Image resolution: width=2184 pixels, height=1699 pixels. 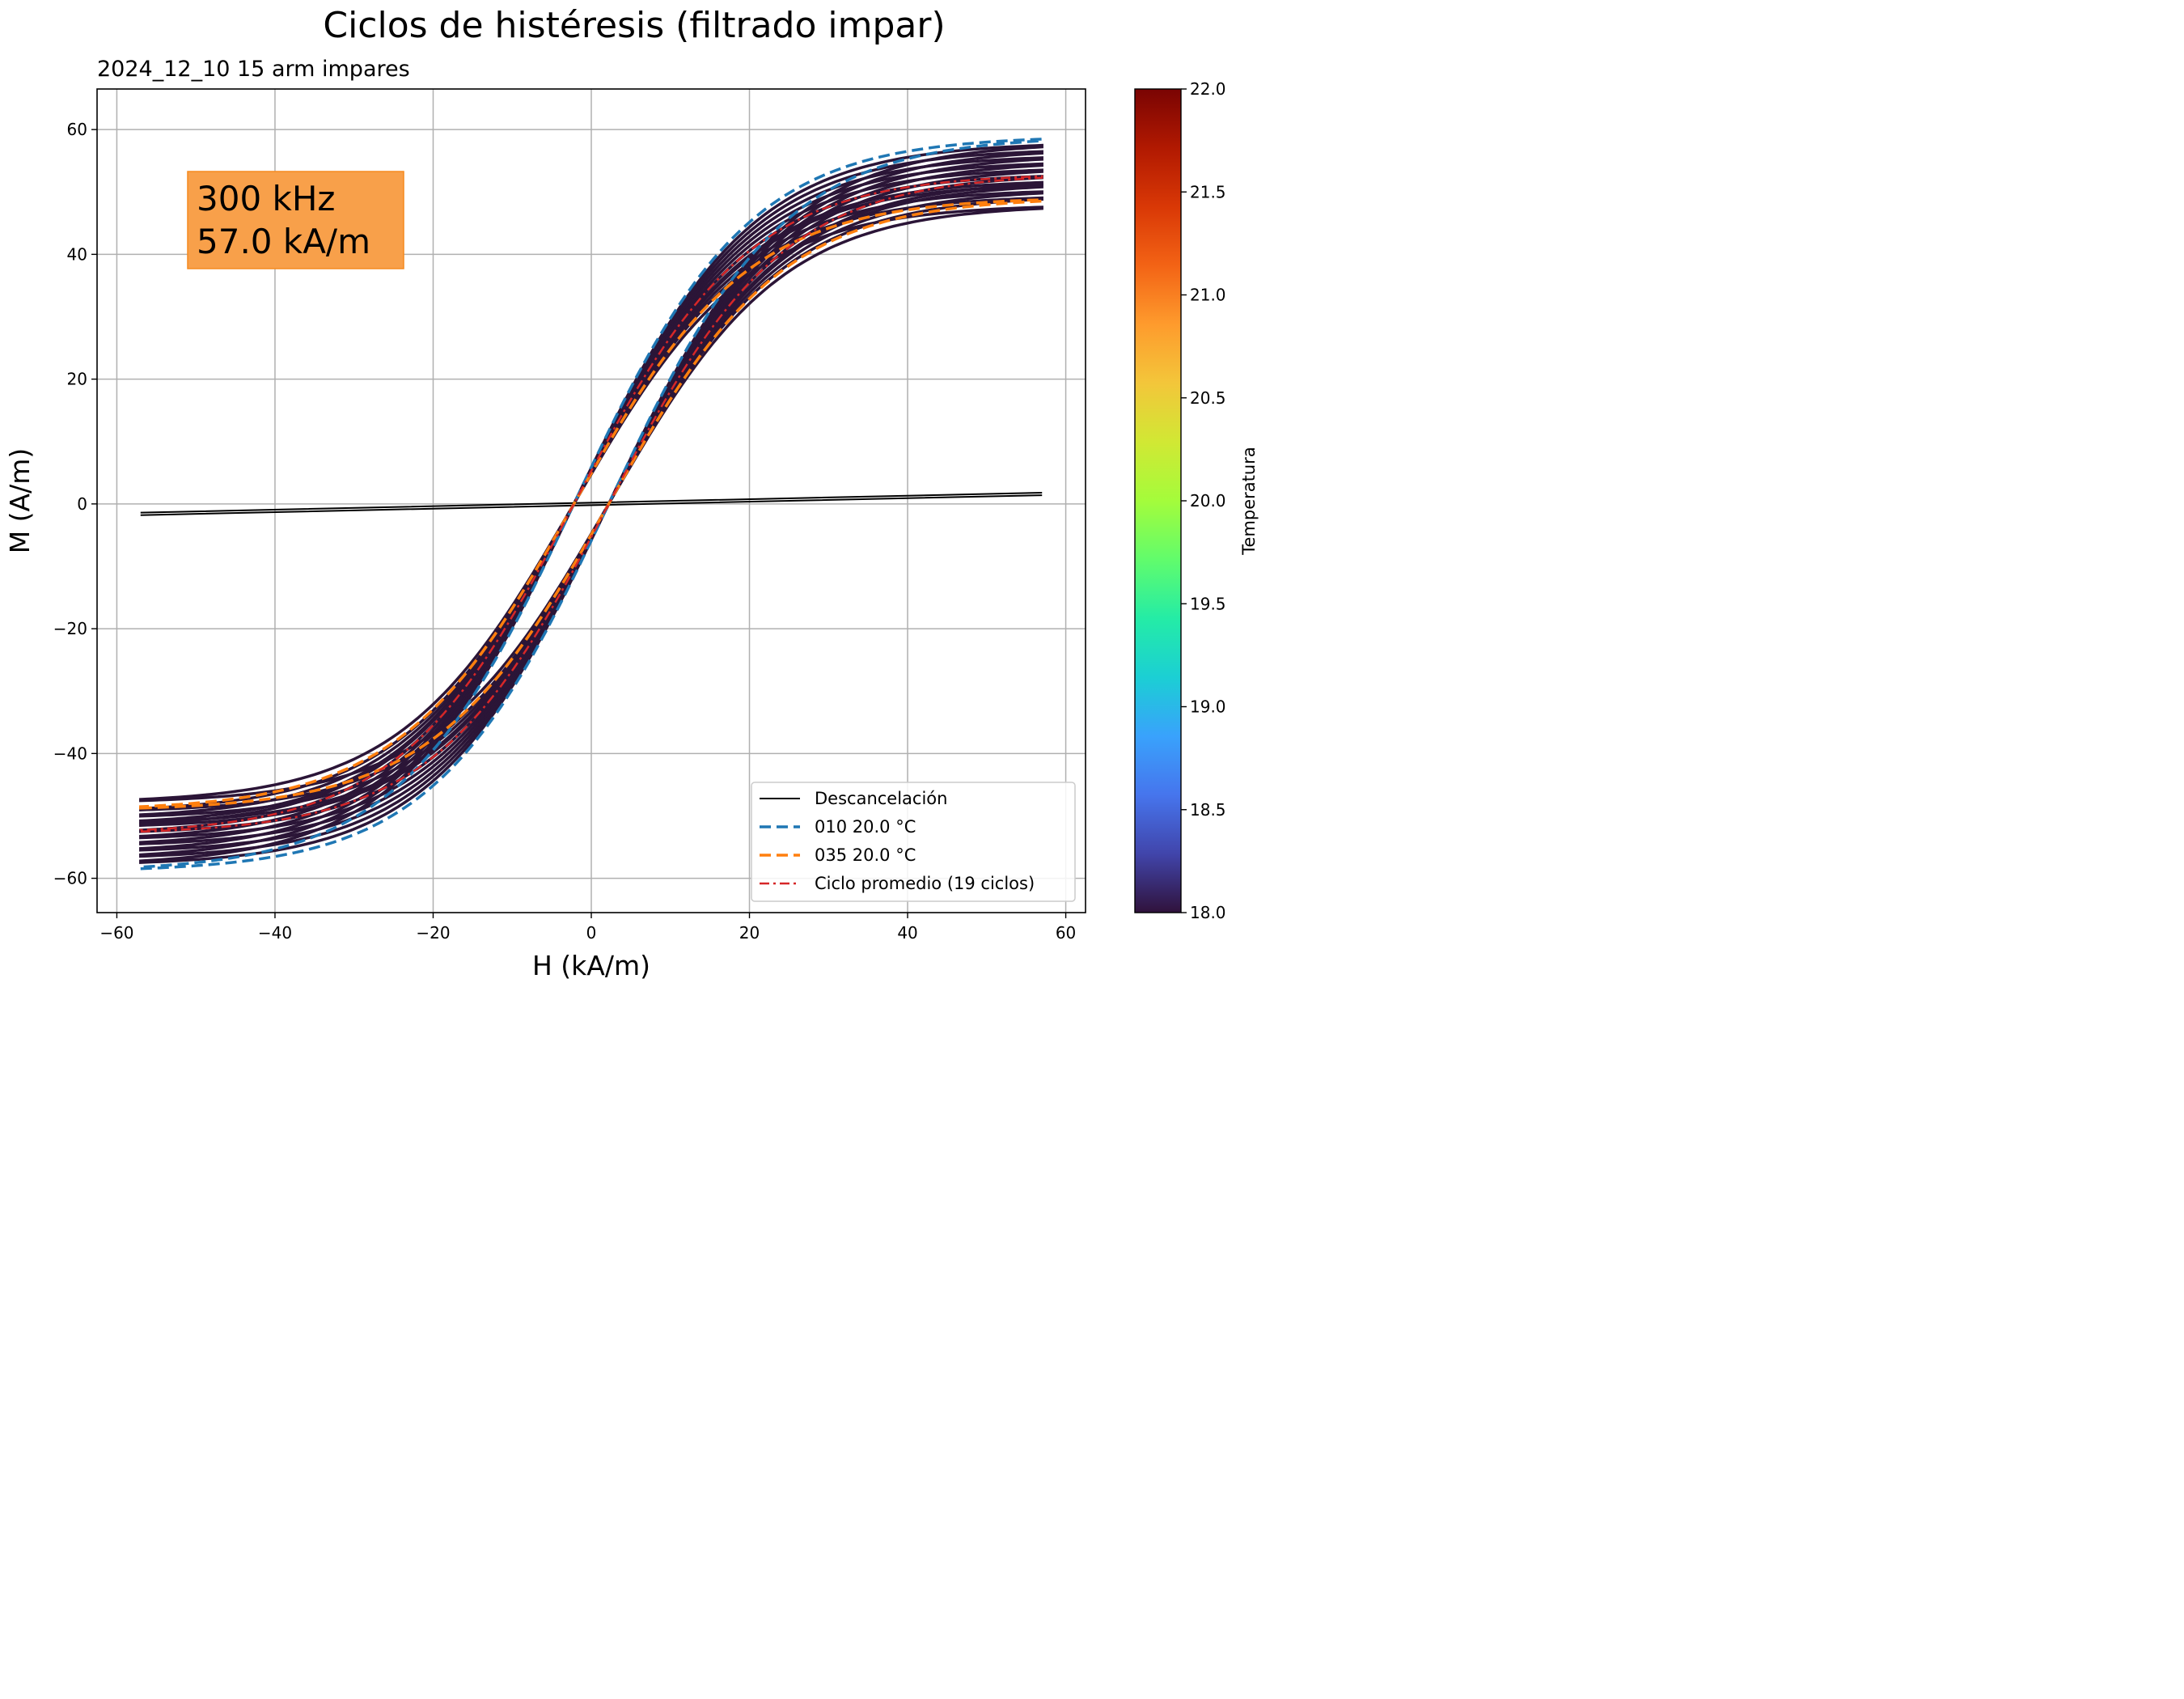 What do you see at coordinates (20, 501) in the screenshot?
I see `y-axis-label: M (A/m)` at bounding box center [20, 501].